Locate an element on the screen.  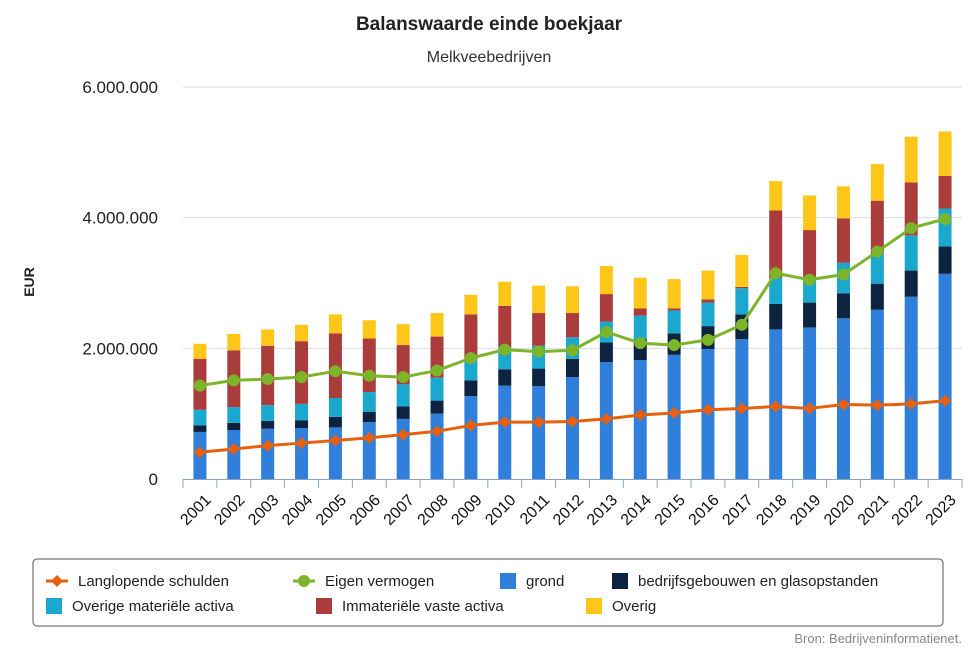
legend-label: Immateriële vaste activa is located at coordinates (423, 606).